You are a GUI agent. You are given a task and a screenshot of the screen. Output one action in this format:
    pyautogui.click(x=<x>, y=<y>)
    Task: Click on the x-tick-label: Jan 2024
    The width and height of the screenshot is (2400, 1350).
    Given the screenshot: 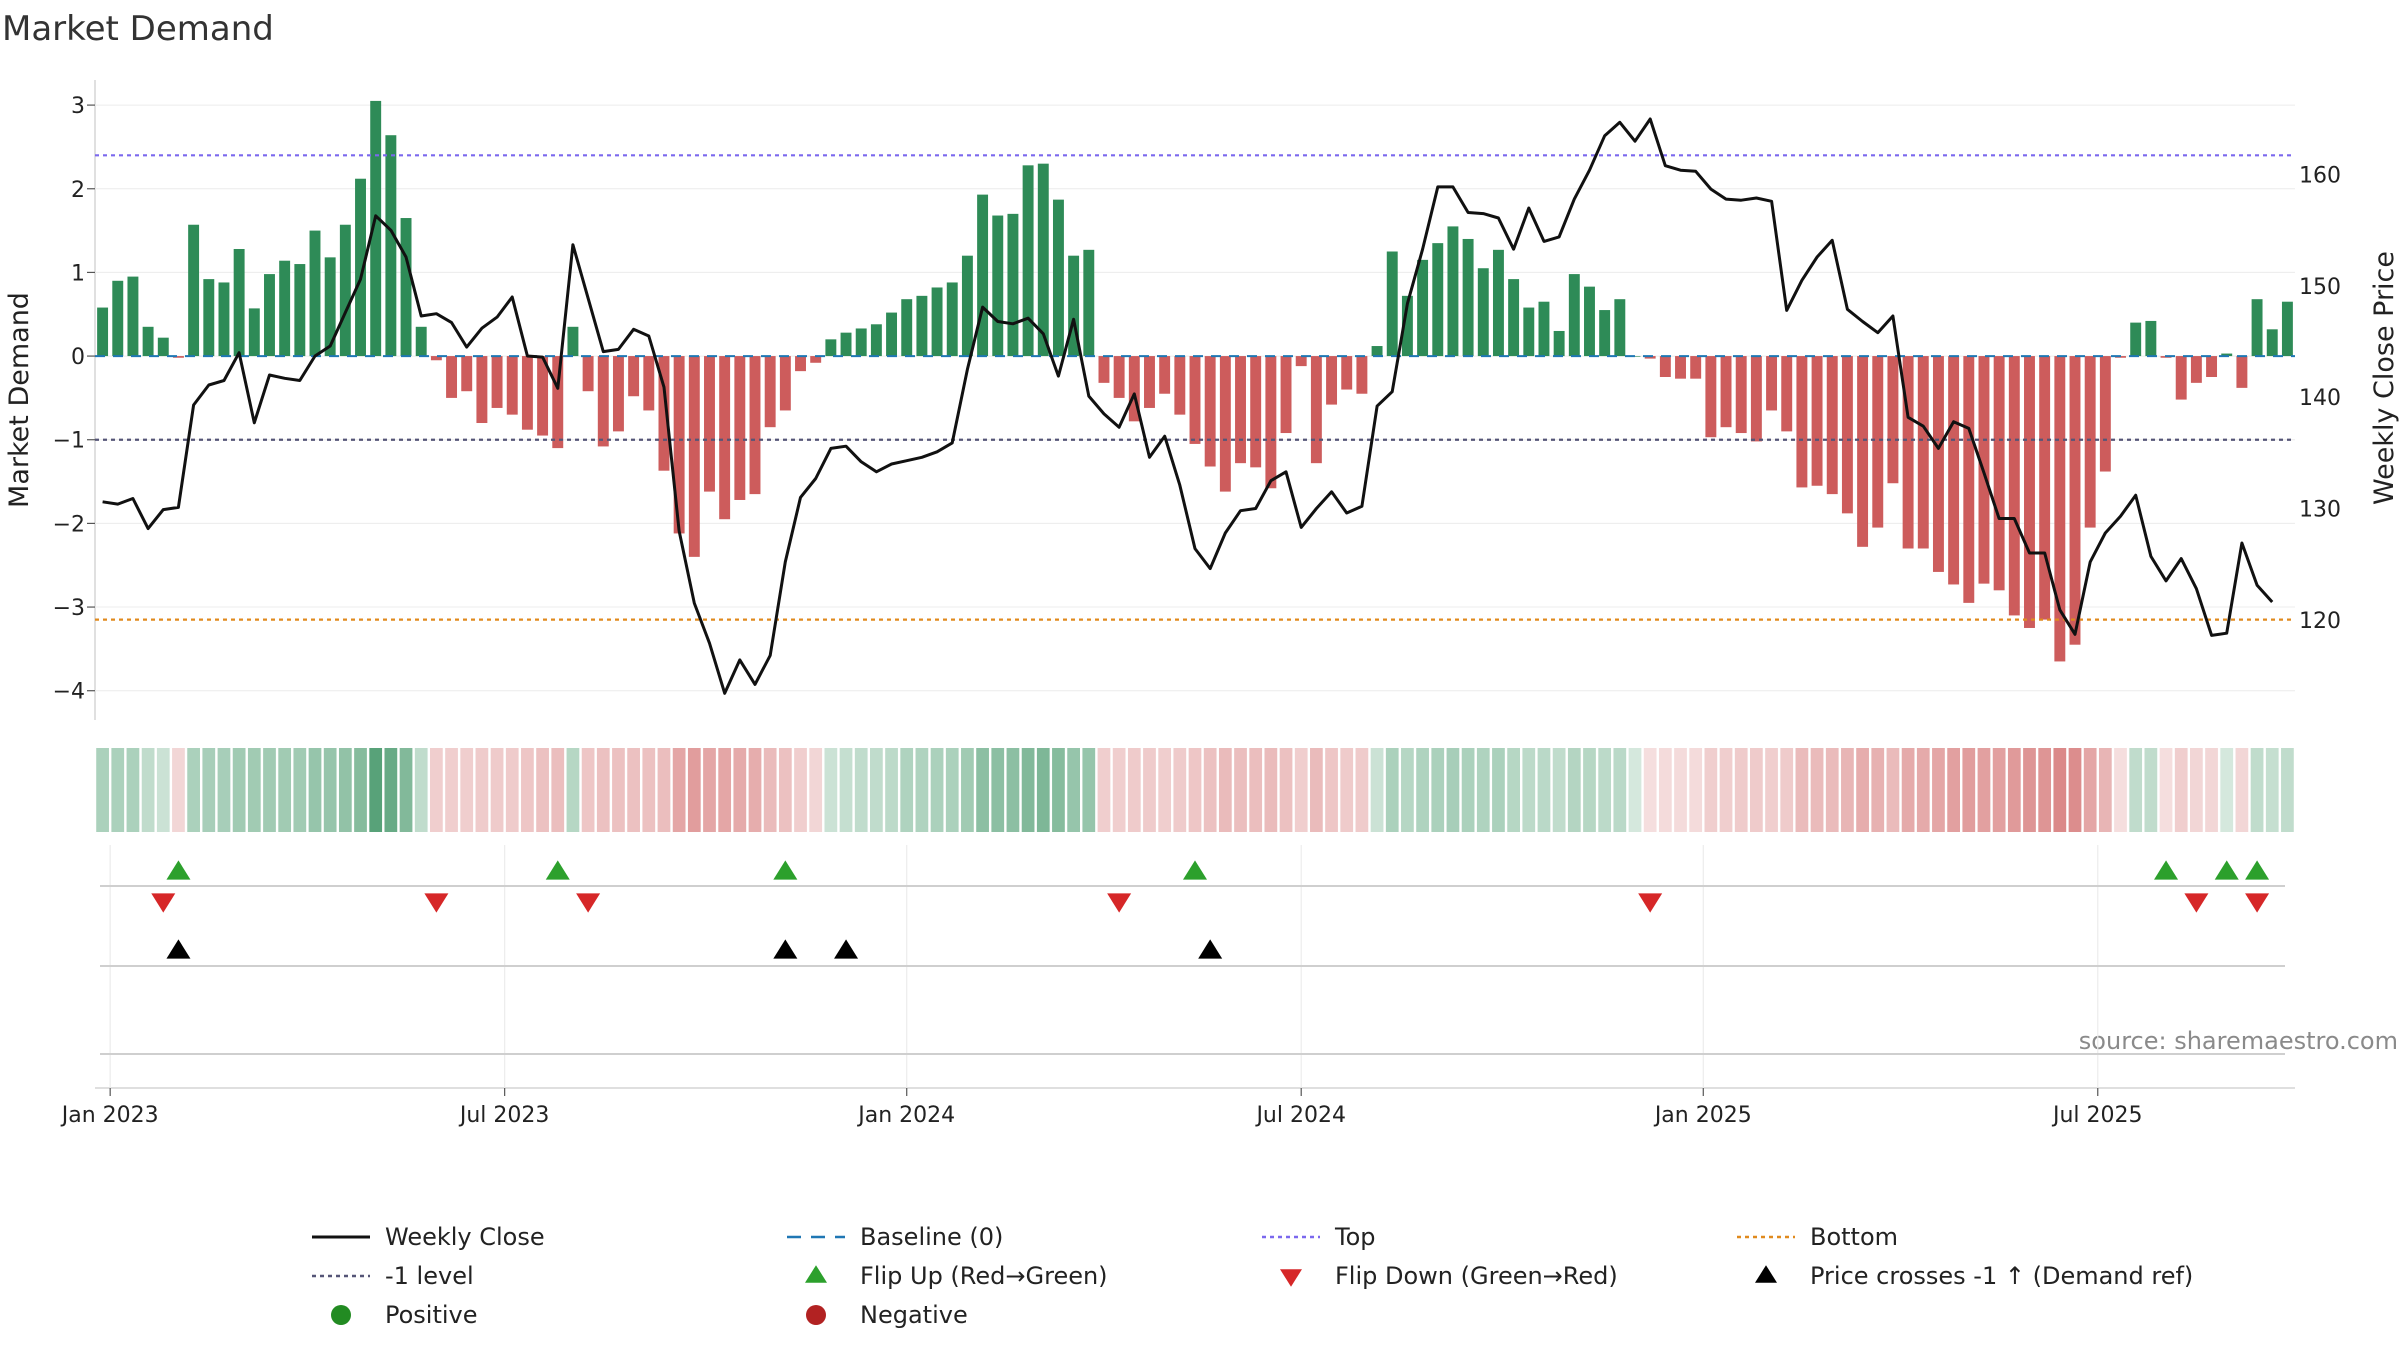 What is the action you would take?
    pyautogui.click(x=905, y=1115)
    